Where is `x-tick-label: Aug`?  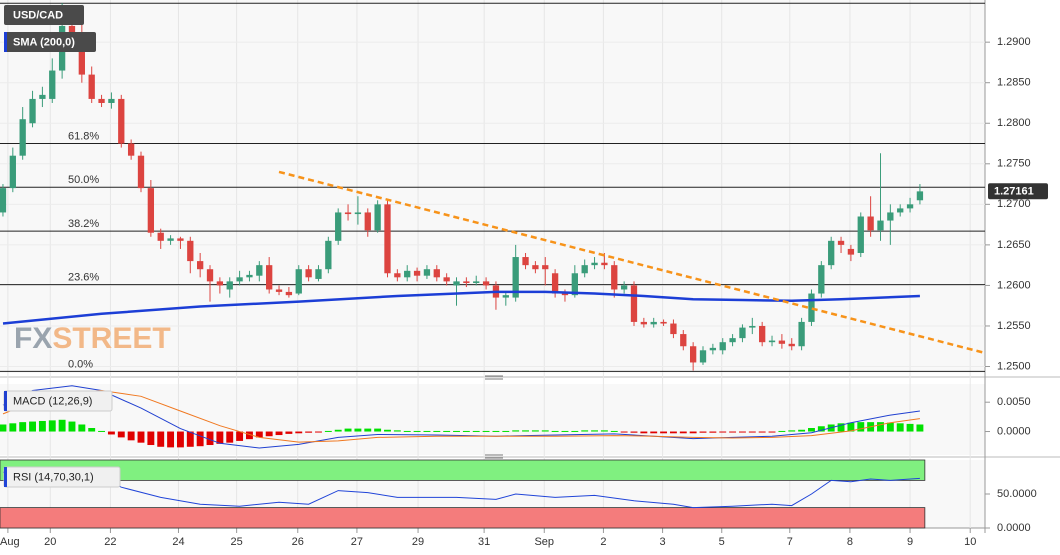 x-tick-label: Aug is located at coordinates (10, 542).